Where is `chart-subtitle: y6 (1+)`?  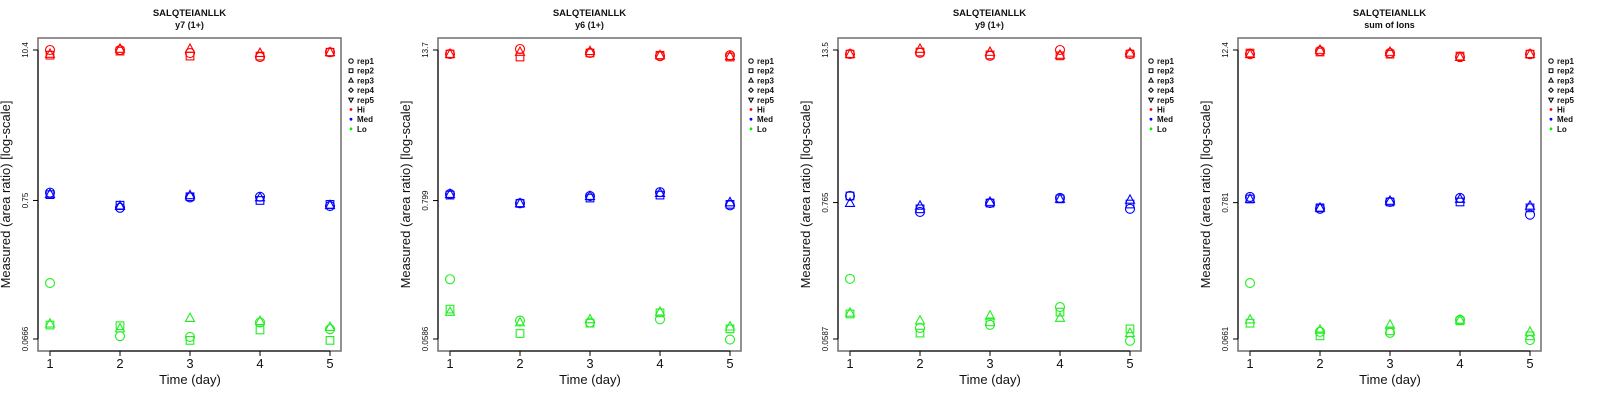 chart-subtitle: y6 (1+) is located at coordinates (589, 25).